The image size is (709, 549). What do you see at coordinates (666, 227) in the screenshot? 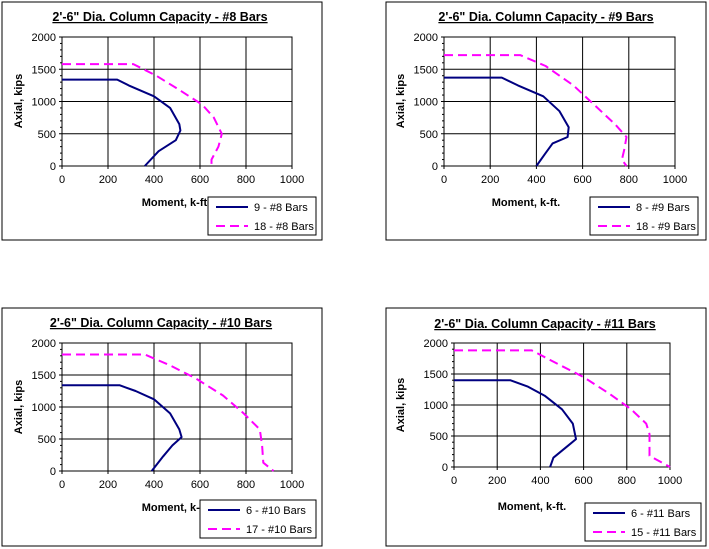
I see `legend-label: 18 - #9 Bars` at bounding box center [666, 227].